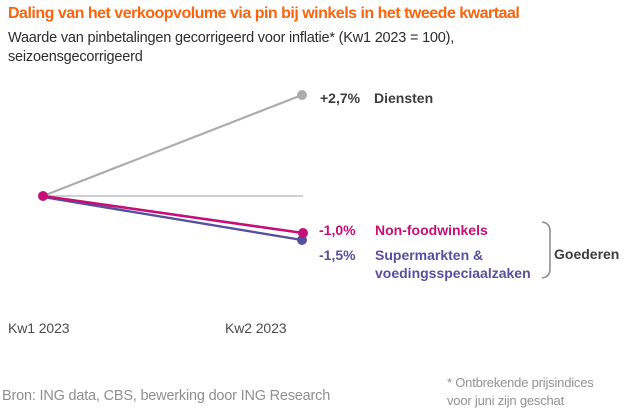 The height and width of the screenshot is (419, 627). Describe the element at coordinates (43, 196) in the screenshot. I see `startpoint-kw1` at that location.